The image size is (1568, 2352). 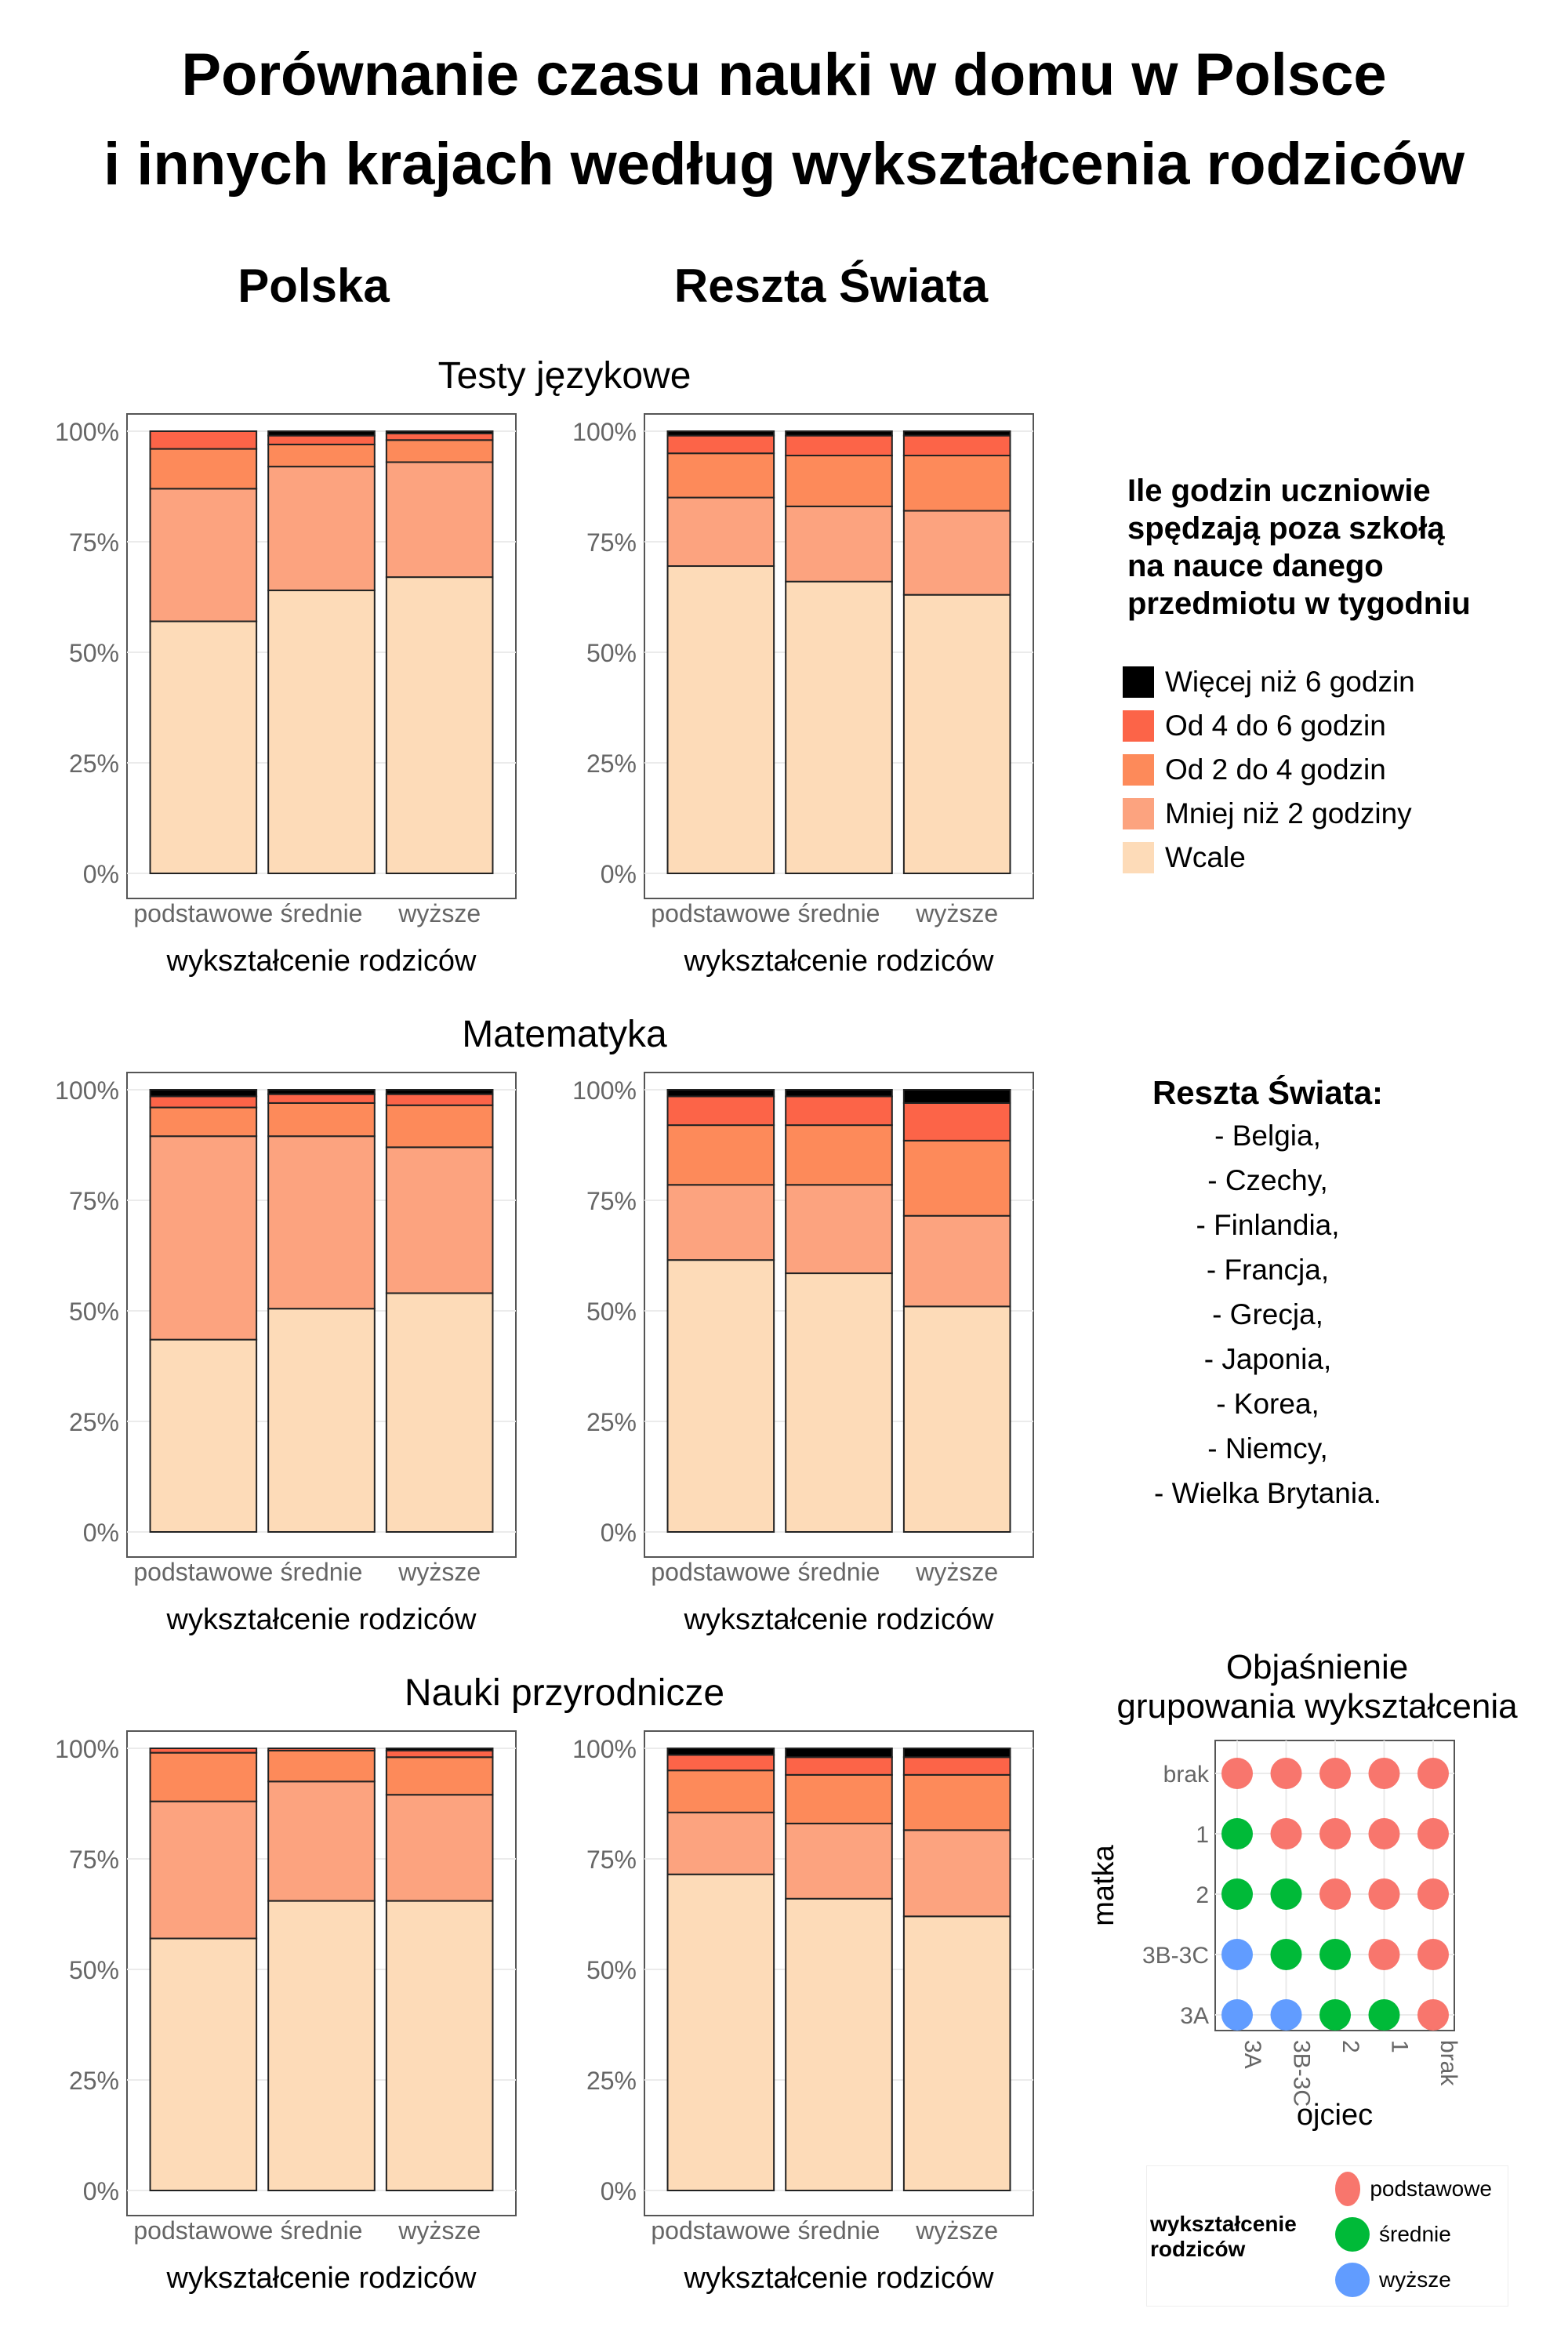 What do you see at coordinates (720, 2230) in the screenshot?
I see `x-tick-label: podstawowe` at bounding box center [720, 2230].